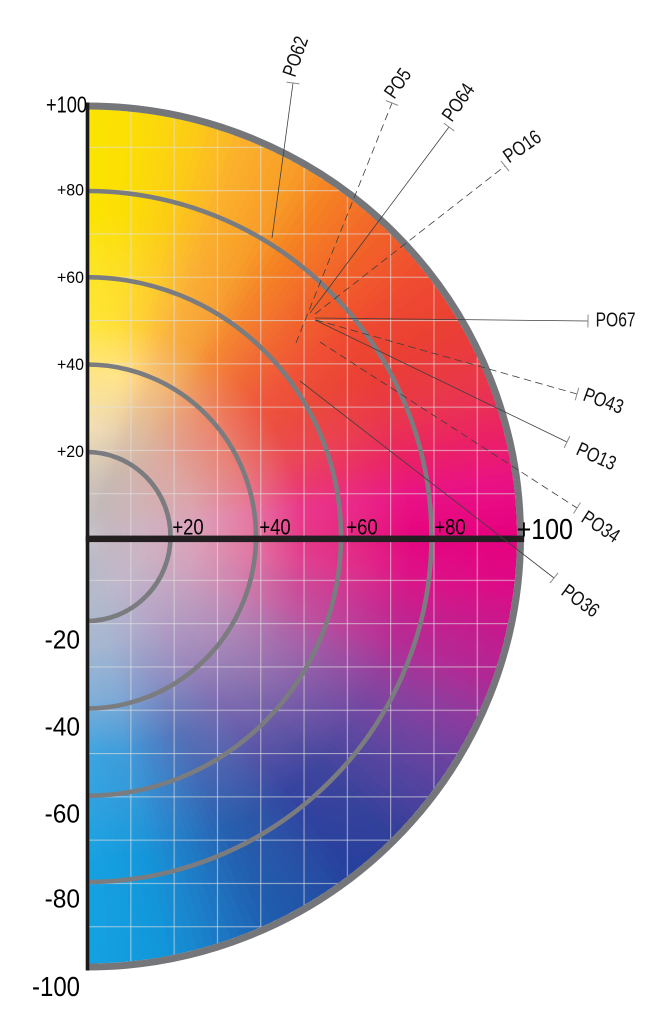 The image size is (668, 1024). Describe the element at coordinates (62, 899) in the screenshot. I see `svg-text: -80` at that location.